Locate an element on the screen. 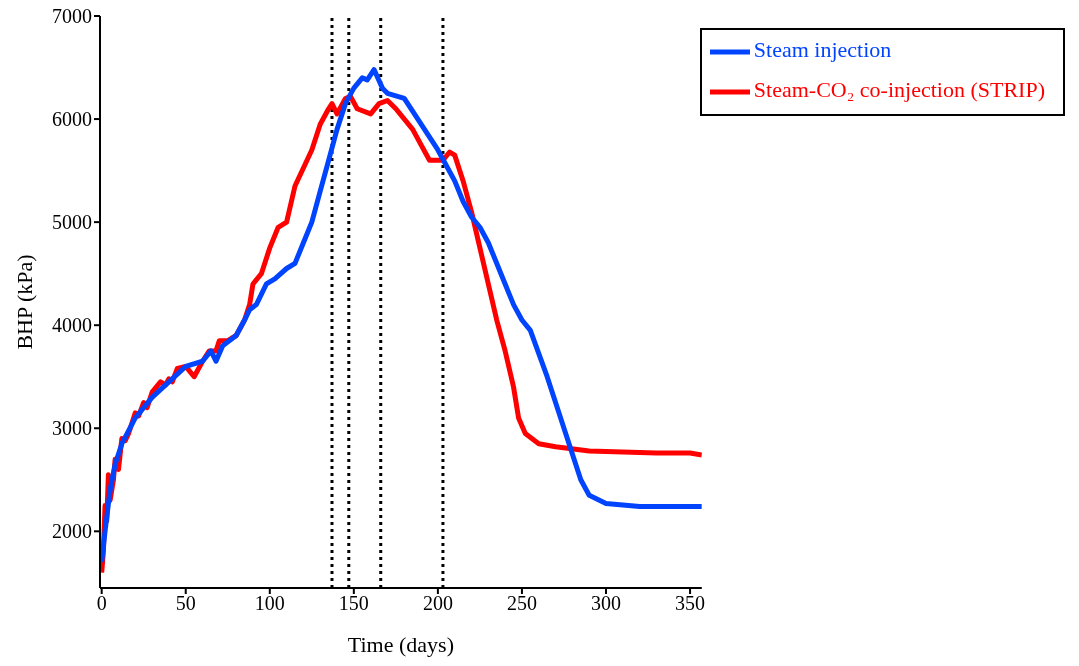 The width and height of the screenshot is (1079, 666). x-tick-label: 0 is located at coordinates (101, 603).